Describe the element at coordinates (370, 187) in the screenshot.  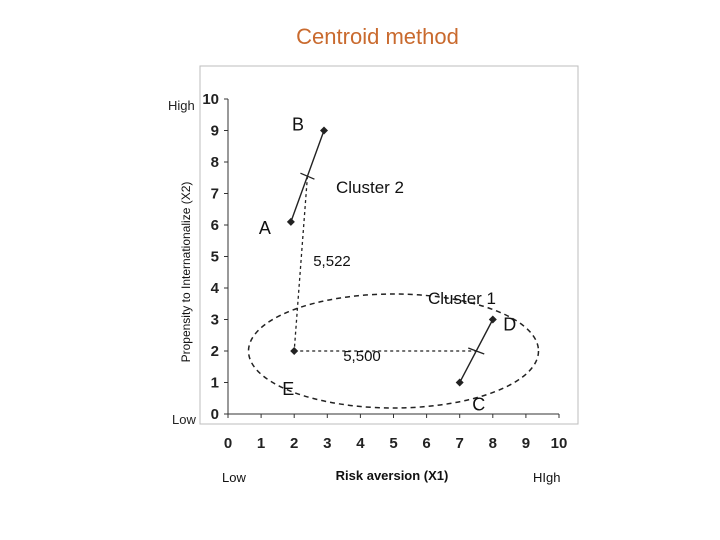
I see `annotation-cluster-2: Cluster 2` at that location.